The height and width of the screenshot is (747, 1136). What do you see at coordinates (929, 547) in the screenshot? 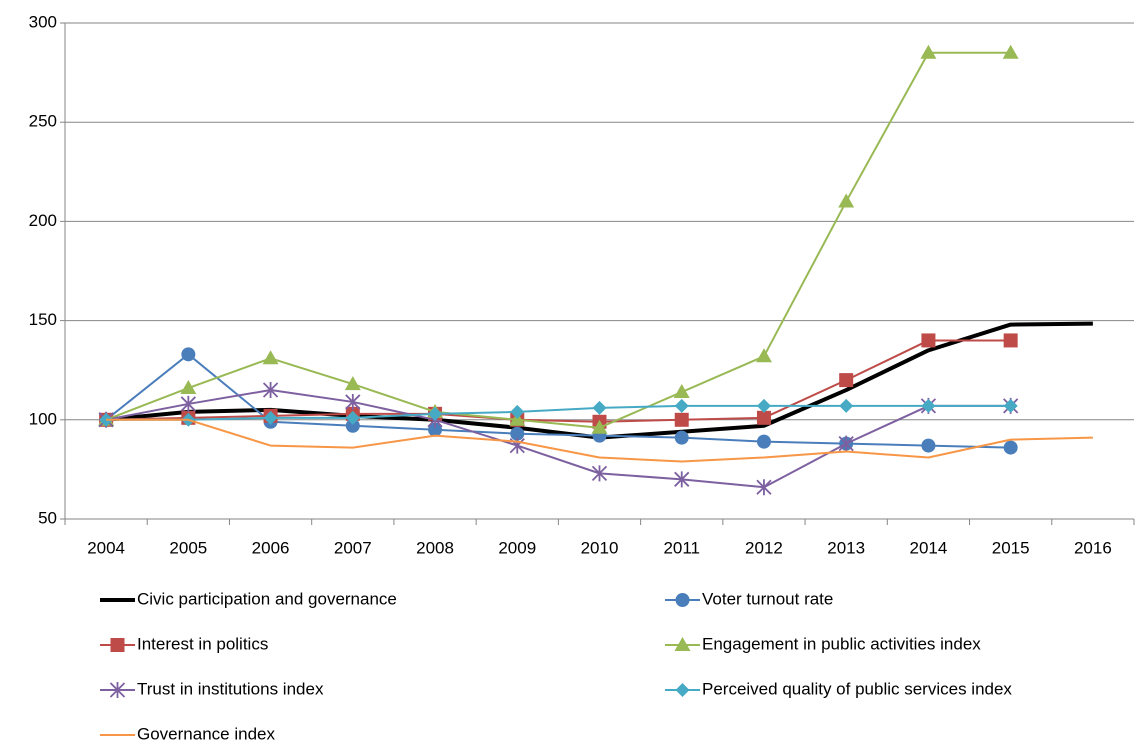
I see `x-tick-label: 2014` at bounding box center [929, 547].